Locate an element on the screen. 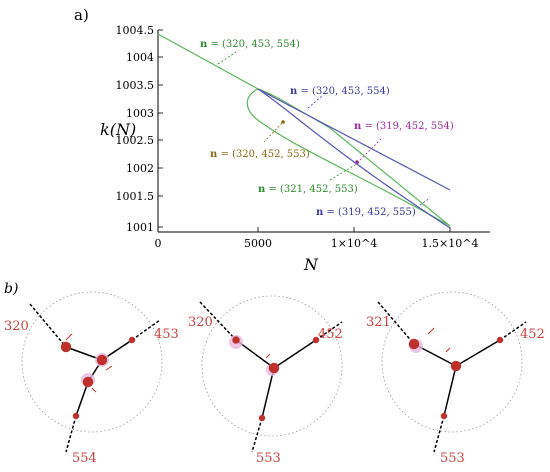 The image size is (550, 472). ytick-label: 1002 is located at coordinates (140, 168).